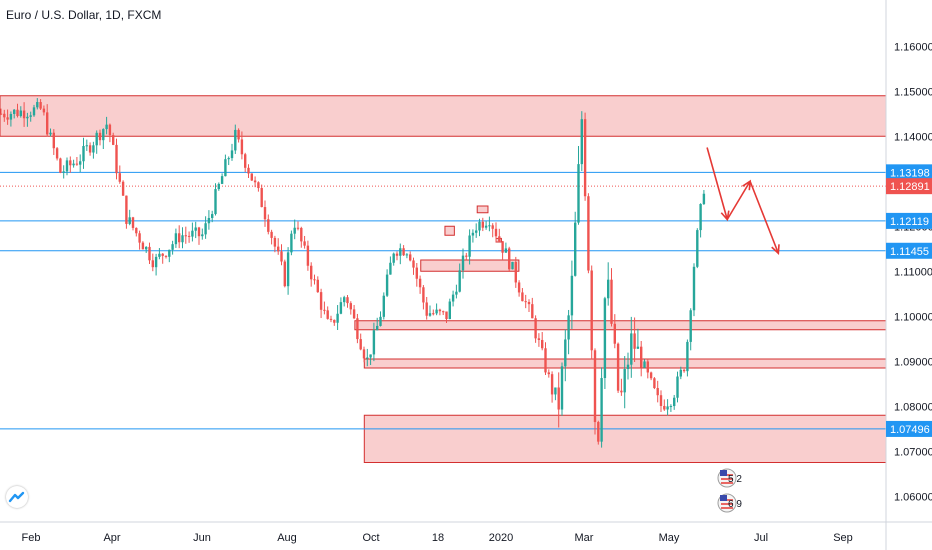  I want to click on y-tick-label: 1.07000, so click(913, 452).